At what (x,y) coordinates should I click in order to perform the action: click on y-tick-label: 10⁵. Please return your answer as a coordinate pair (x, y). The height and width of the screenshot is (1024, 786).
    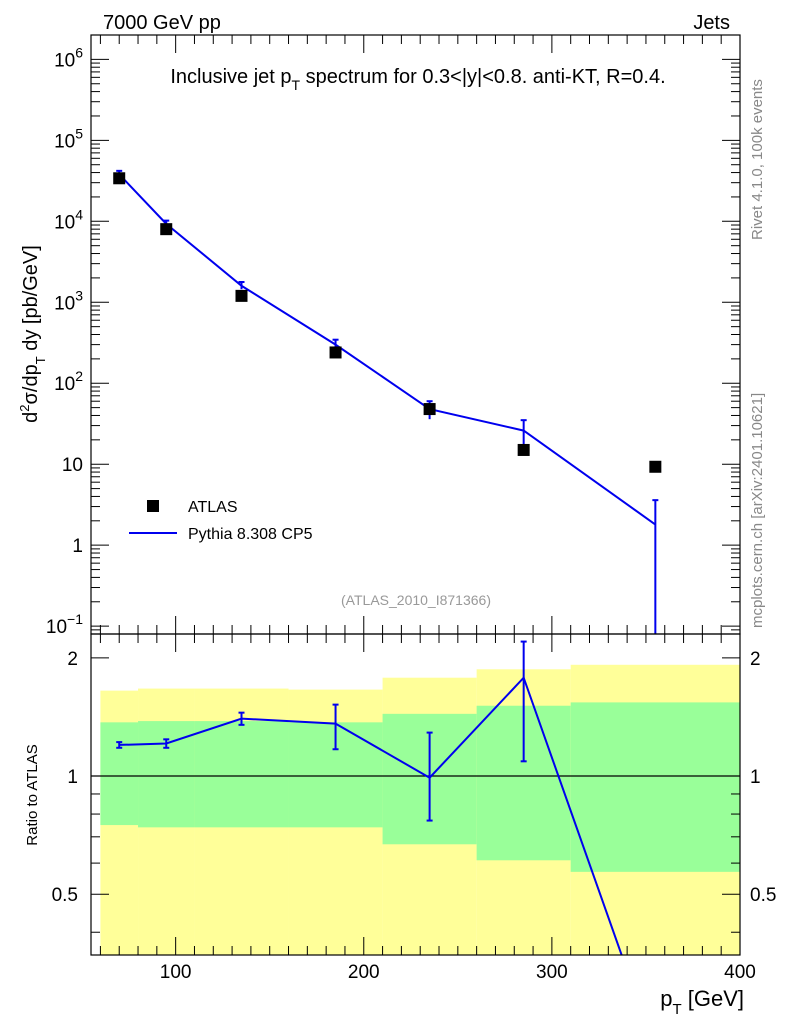
    Looking at the image, I should click on (68, 138).